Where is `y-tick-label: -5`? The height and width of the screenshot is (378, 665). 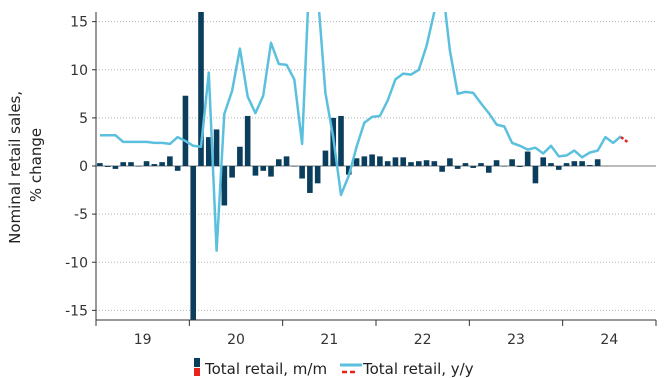 y-tick-label: -5 is located at coordinates (81, 215).